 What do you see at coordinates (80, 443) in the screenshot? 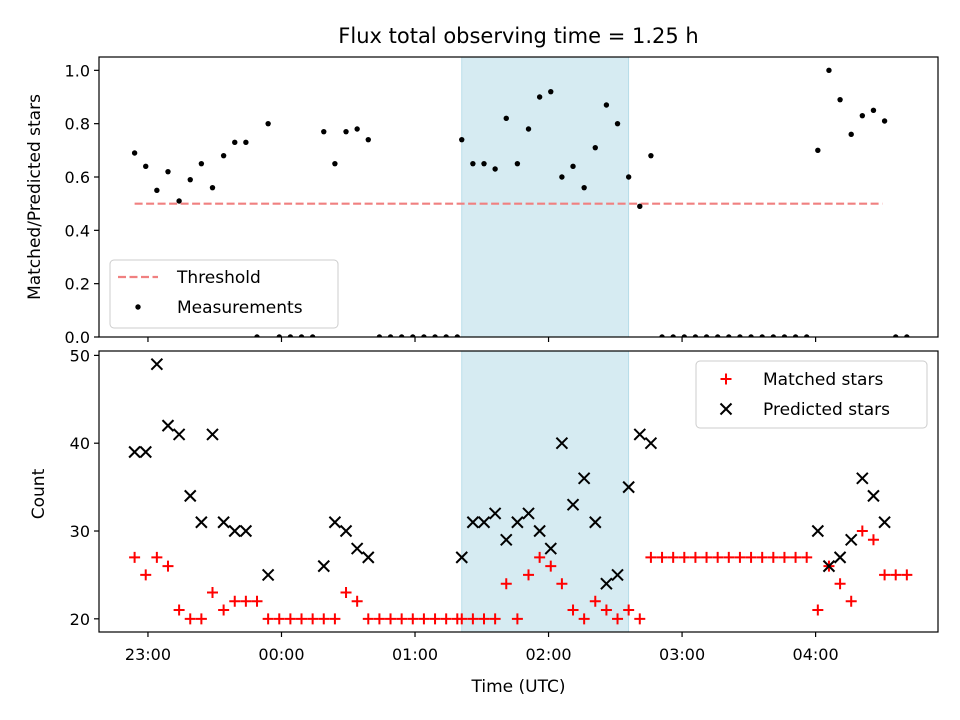
I see `y-tick-label: 40` at bounding box center [80, 443].